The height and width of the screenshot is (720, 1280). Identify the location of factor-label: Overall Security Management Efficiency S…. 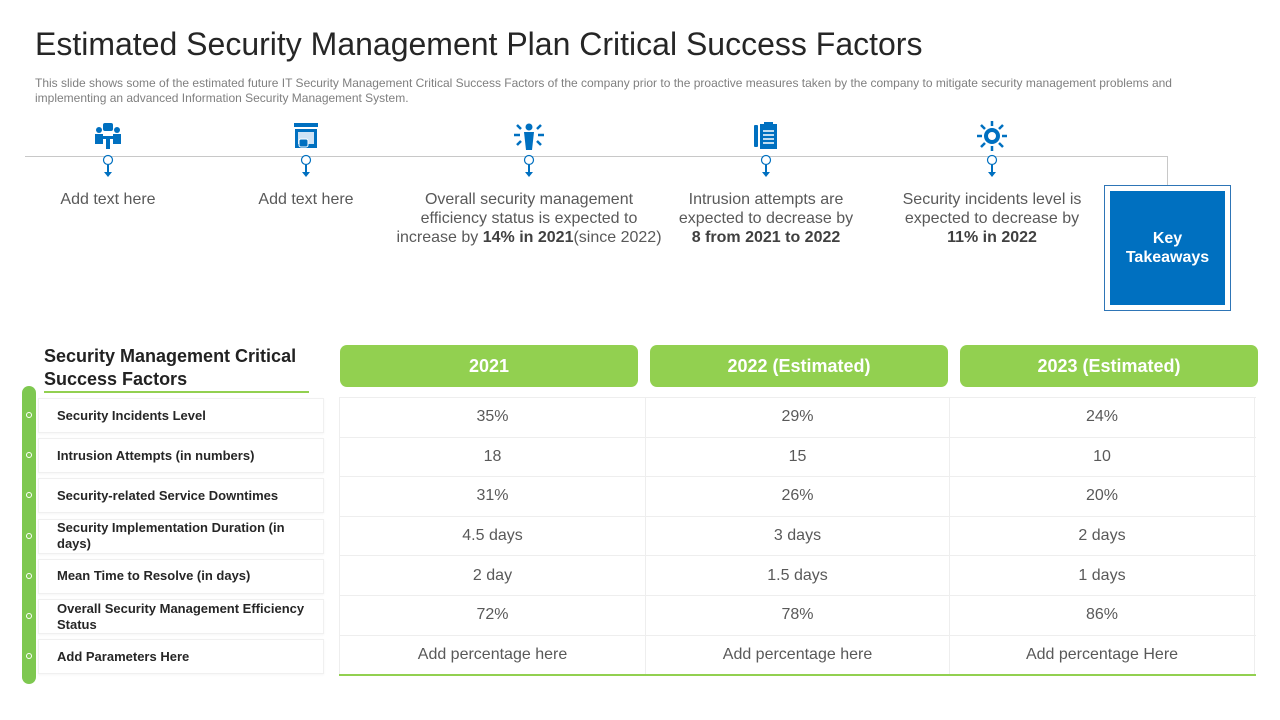
(181, 616).